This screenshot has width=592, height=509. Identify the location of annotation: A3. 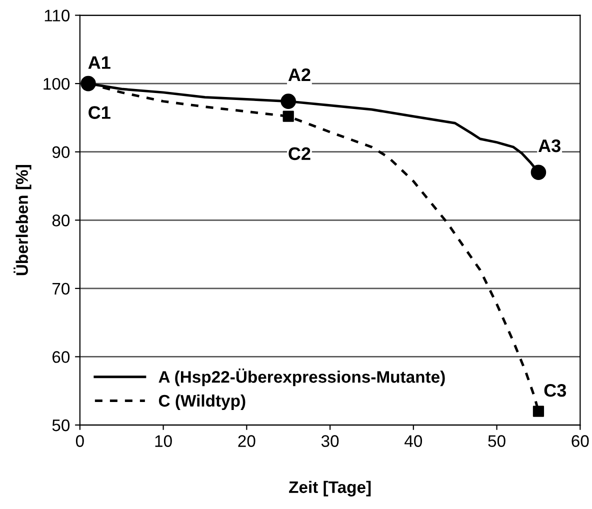
(549, 145).